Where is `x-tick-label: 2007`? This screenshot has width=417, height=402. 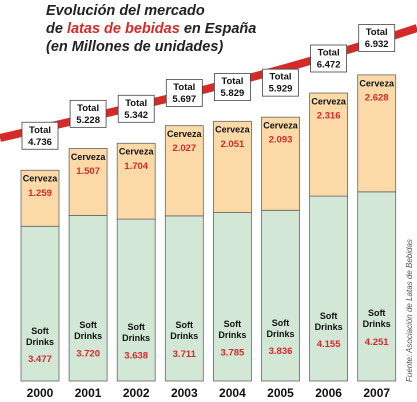
x-tick-label: 2007 is located at coordinates (376, 393).